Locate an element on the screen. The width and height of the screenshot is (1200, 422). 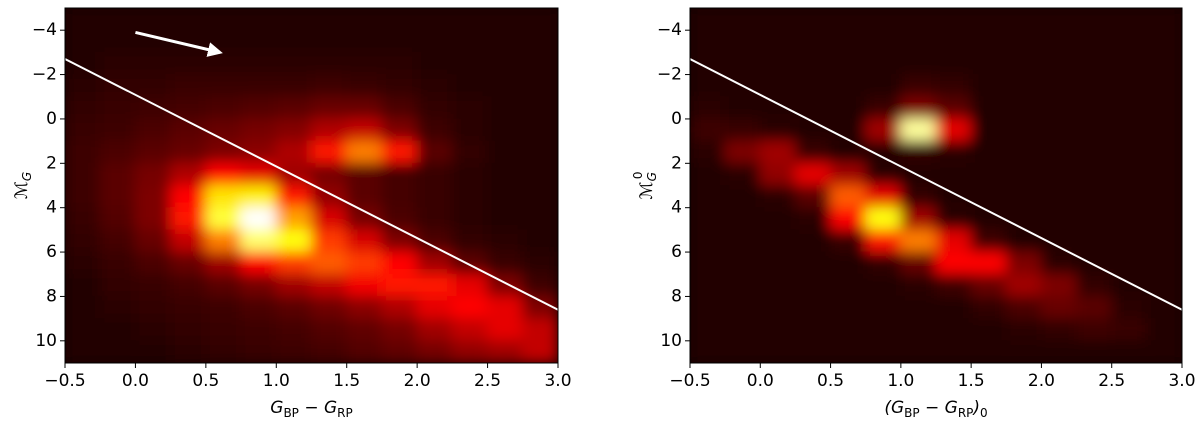
x-tick-label: 1.0 is located at coordinates (900, 381).